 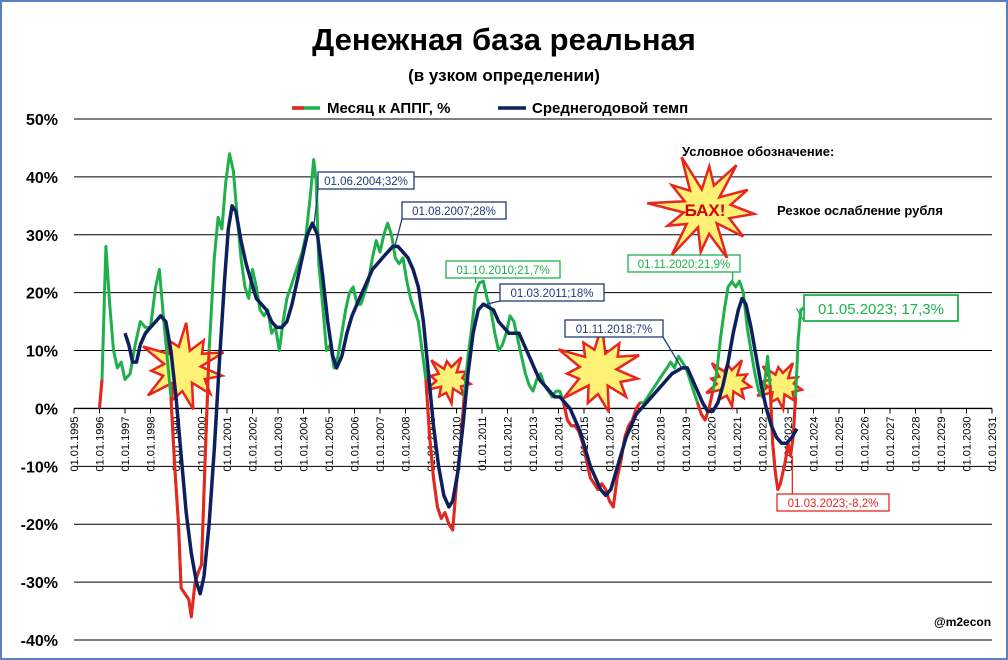 I want to click on x-tick-label: 01.01.2001, so click(x=228, y=443).